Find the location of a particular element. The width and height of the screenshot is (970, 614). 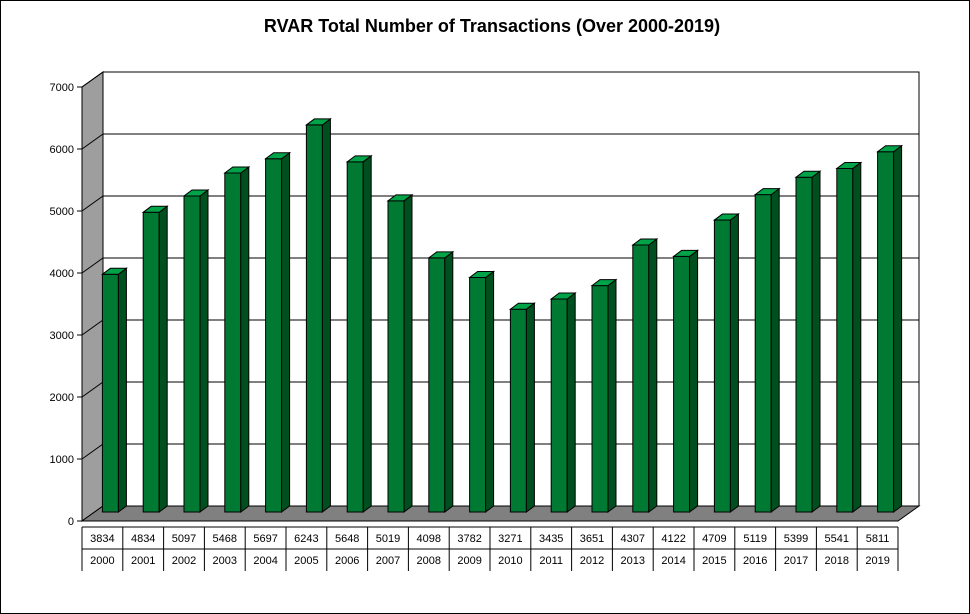

floor is located at coordinates (500, 513).